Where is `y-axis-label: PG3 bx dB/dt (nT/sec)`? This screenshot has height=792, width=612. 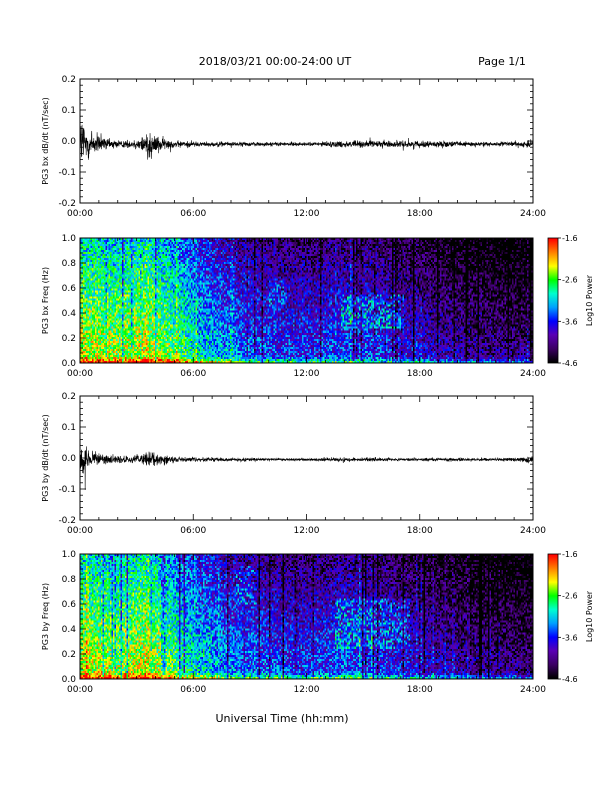
y-axis-label: PG3 bx dB/dt (nT/sec) is located at coordinates (45, 140).